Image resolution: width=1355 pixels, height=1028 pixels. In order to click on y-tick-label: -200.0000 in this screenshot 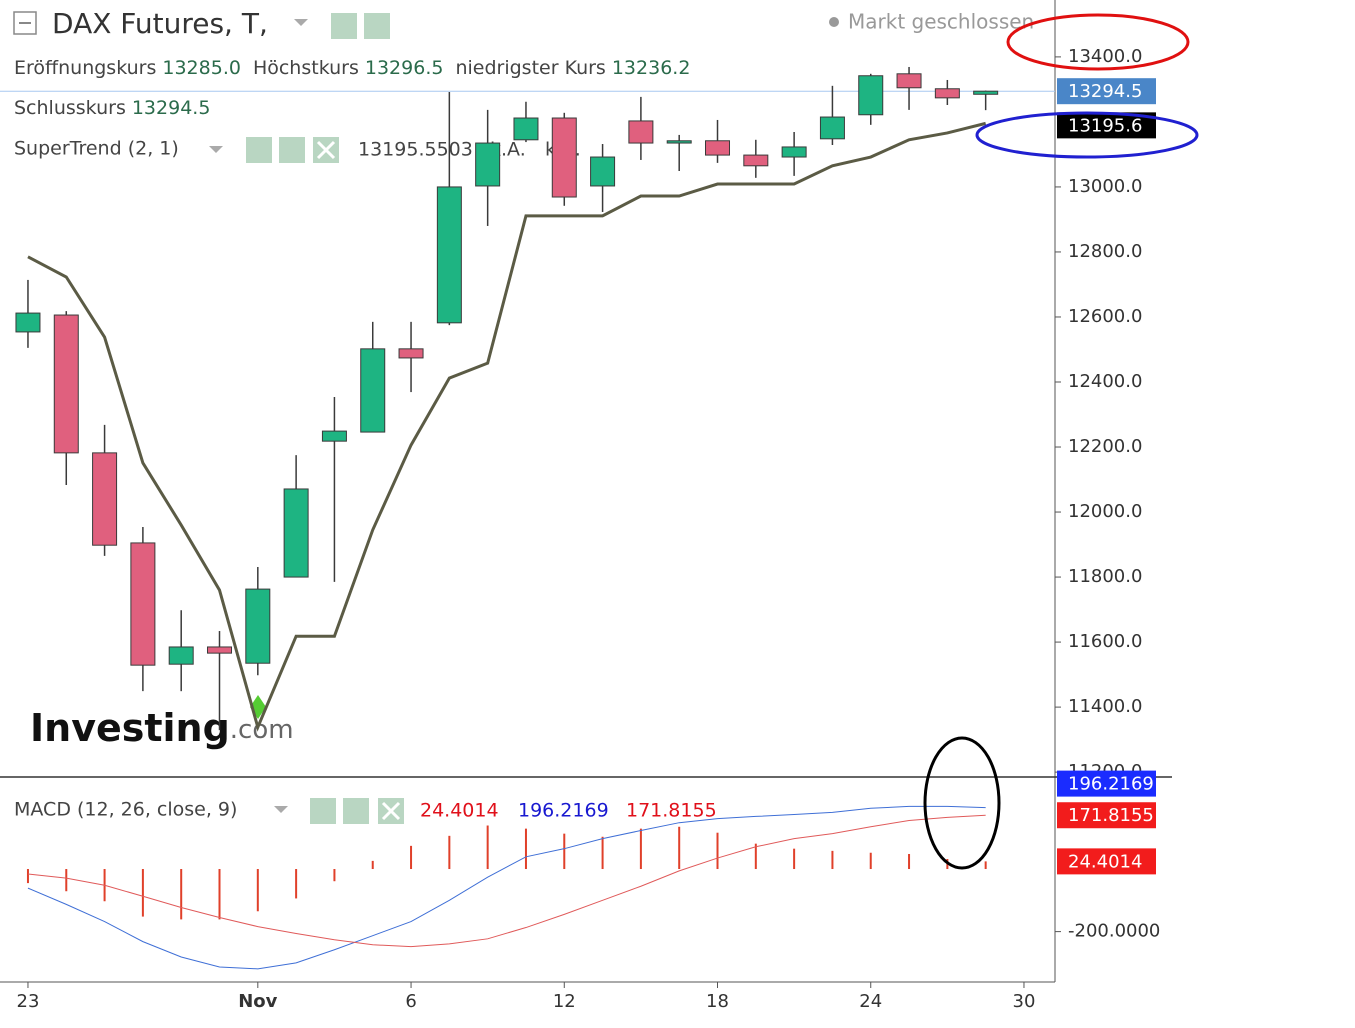, I will do `click(1114, 931)`.